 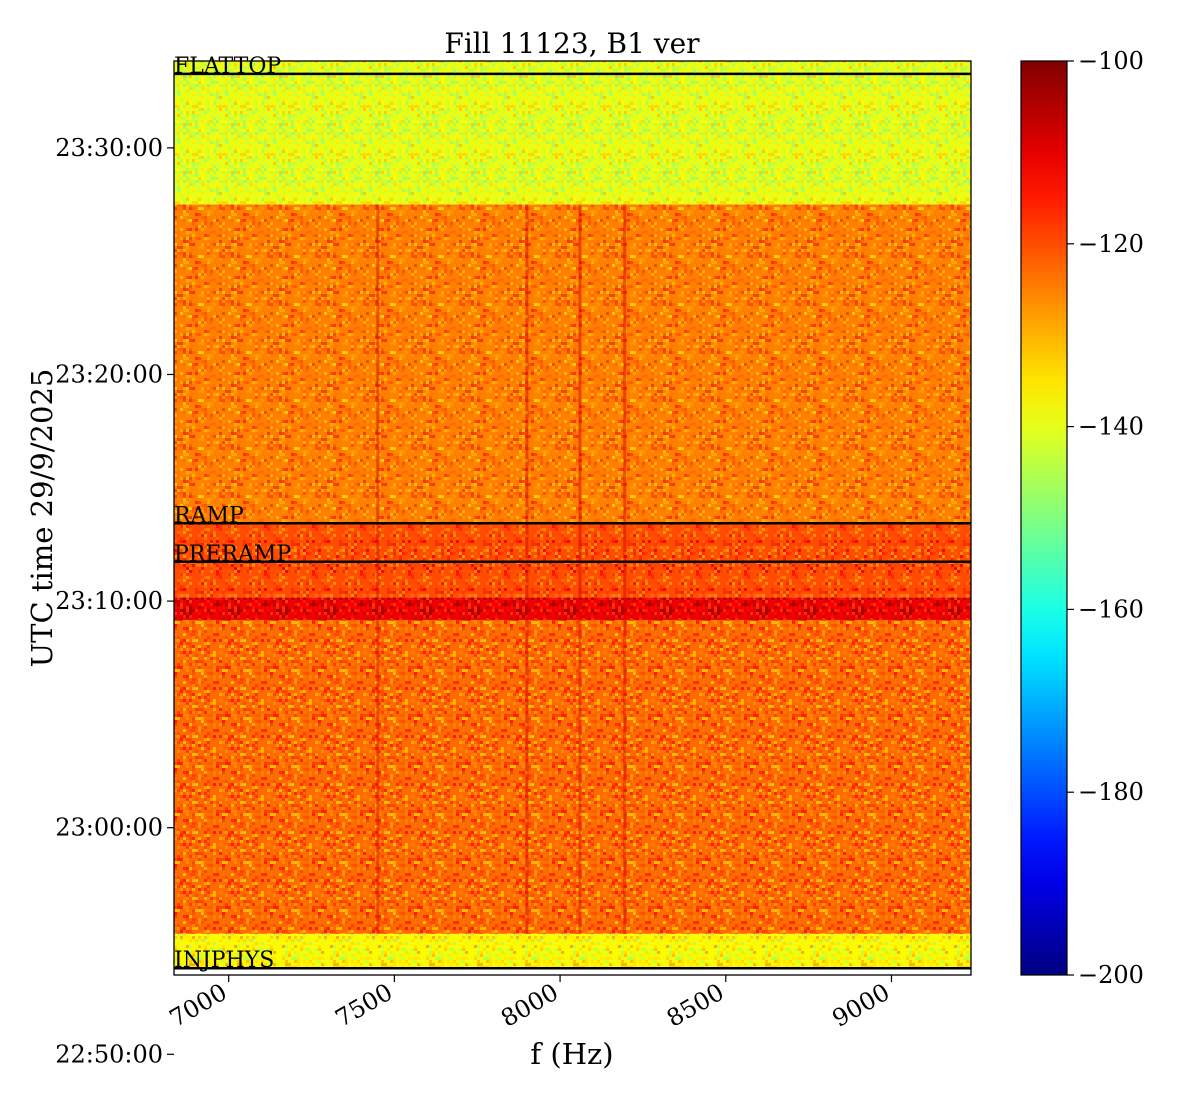 I want to click on phase-label: INJPHYS, so click(x=224, y=960).